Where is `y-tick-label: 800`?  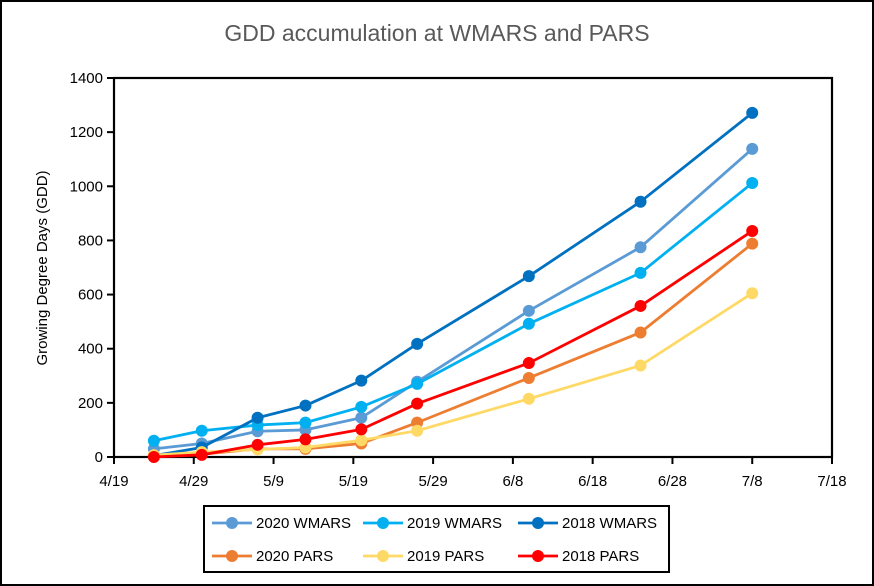
y-tick-label: 800 is located at coordinates (90, 240).